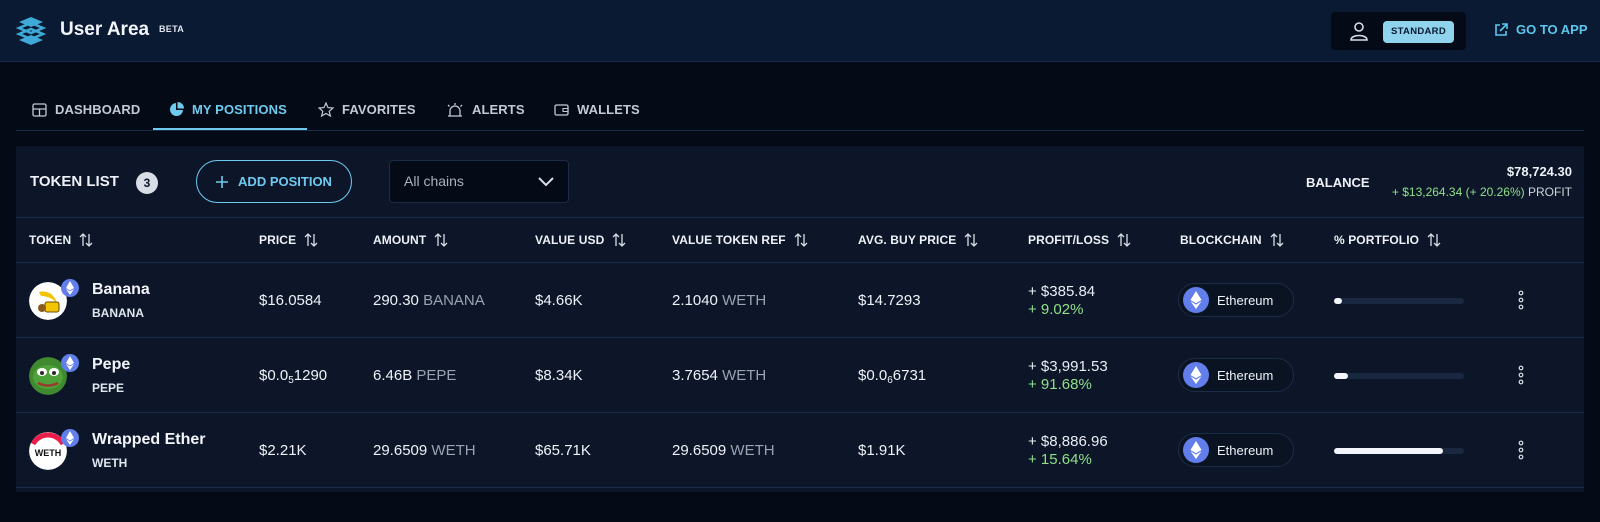 The height and width of the screenshot is (522, 1600). I want to click on token-amount: 29.6509 WETH, so click(424, 450).